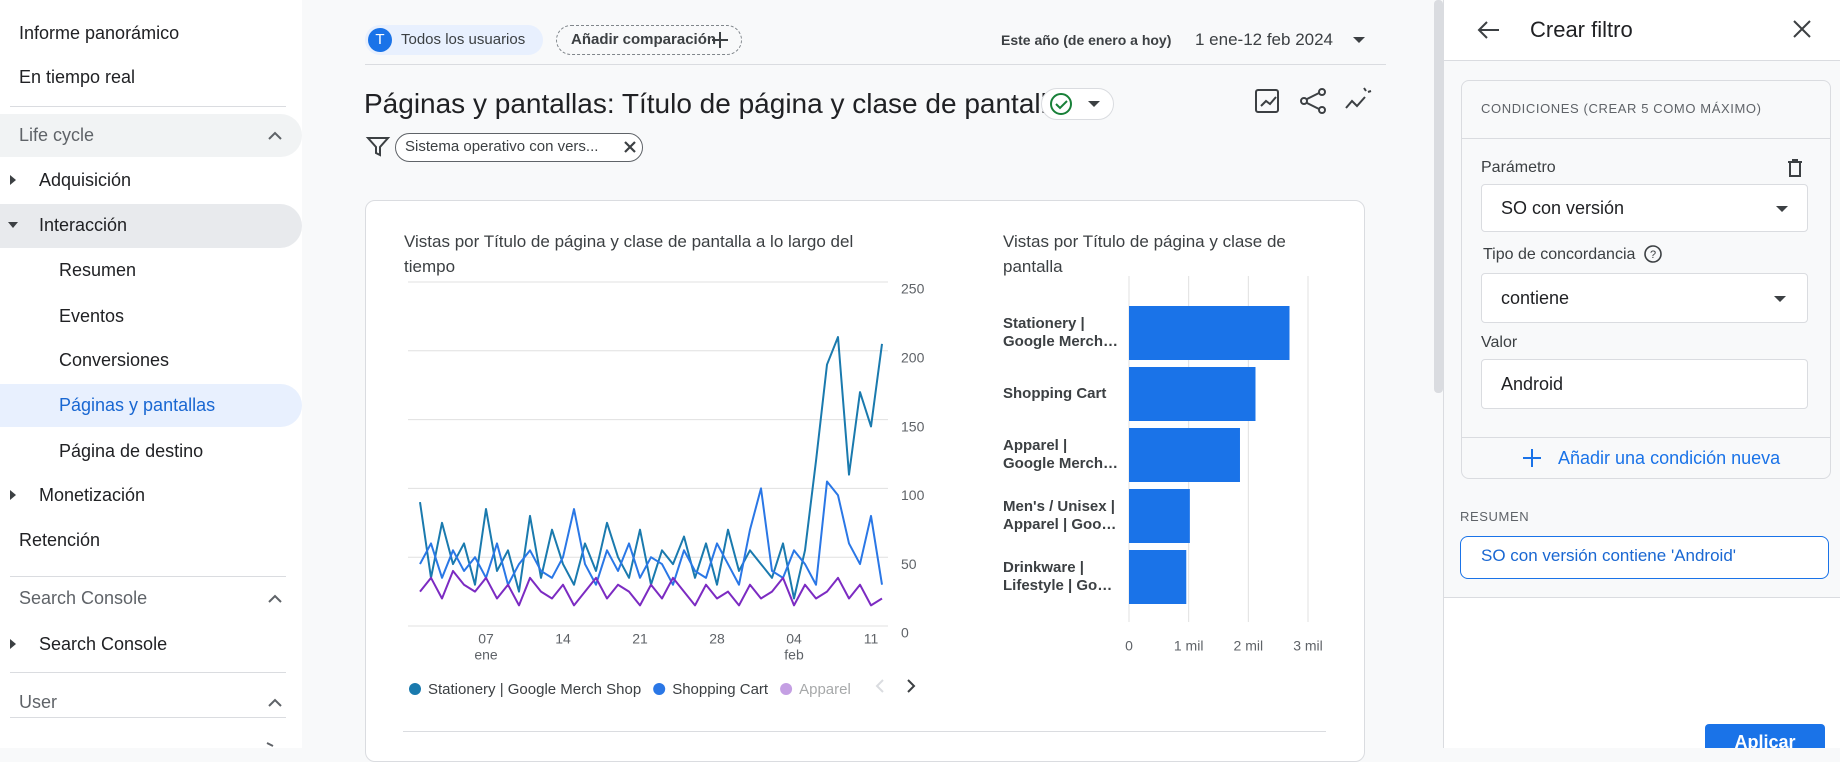 The width and height of the screenshot is (1840, 762). What do you see at coordinates (145, 439) in the screenshot?
I see `sidebar-icons` at bounding box center [145, 439].